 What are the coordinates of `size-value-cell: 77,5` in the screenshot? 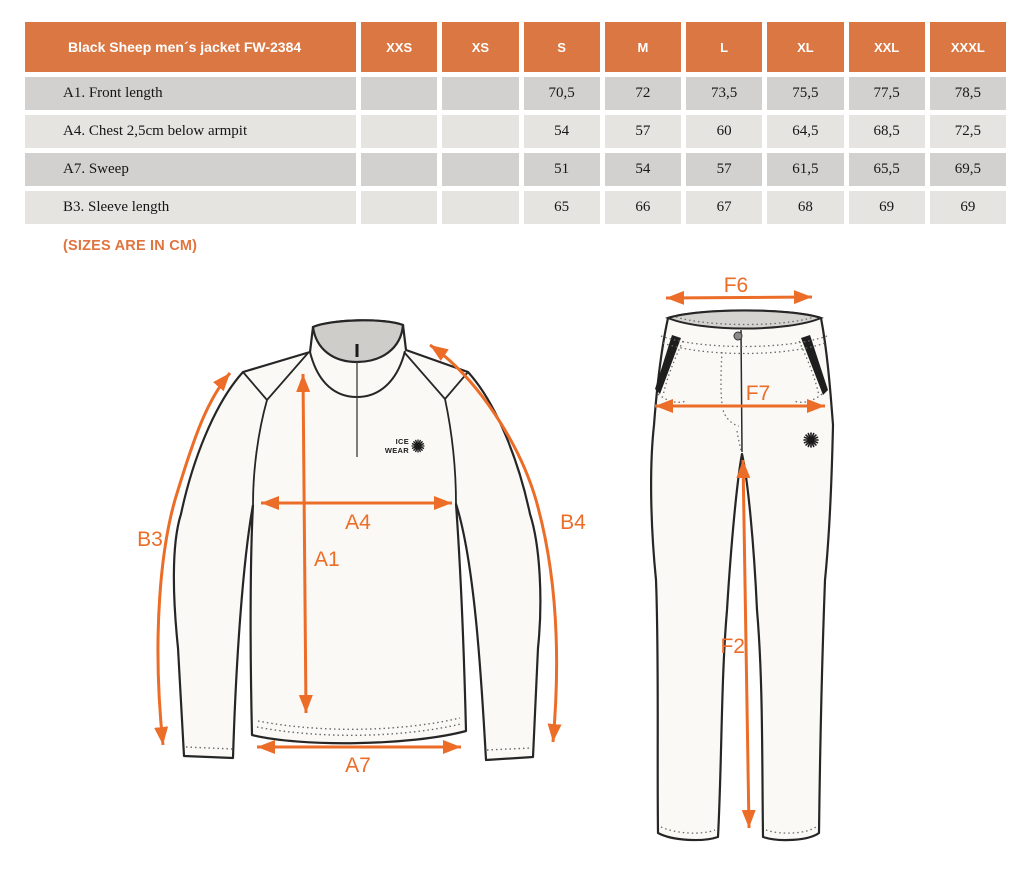 It's located at (886, 93).